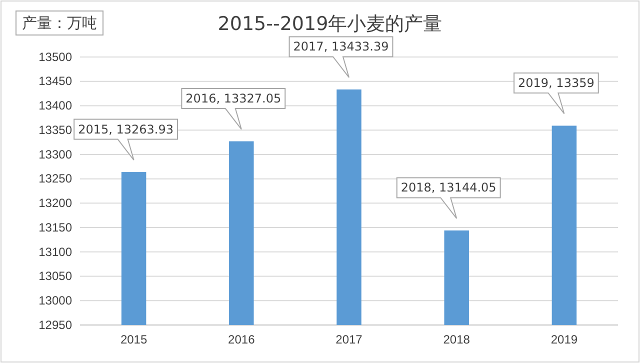  Describe the element at coordinates (55, 300) in the screenshot. I see `y-tick-label: 13000` at that location.